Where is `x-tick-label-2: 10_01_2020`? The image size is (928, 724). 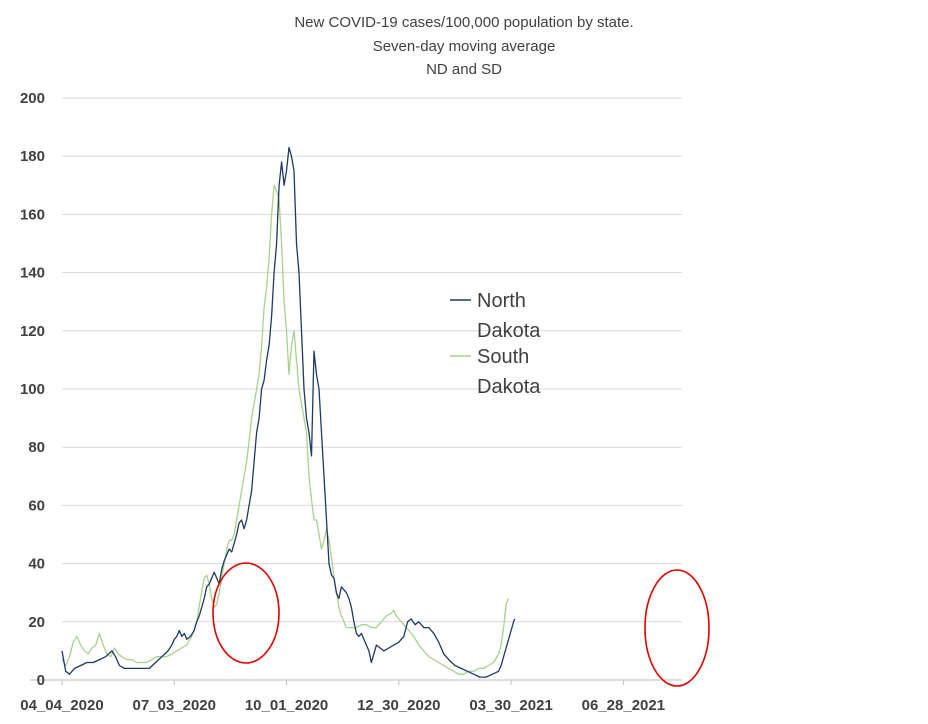
x-tick-label-2: 10_01_2020 is located at coordinates (286, 705).